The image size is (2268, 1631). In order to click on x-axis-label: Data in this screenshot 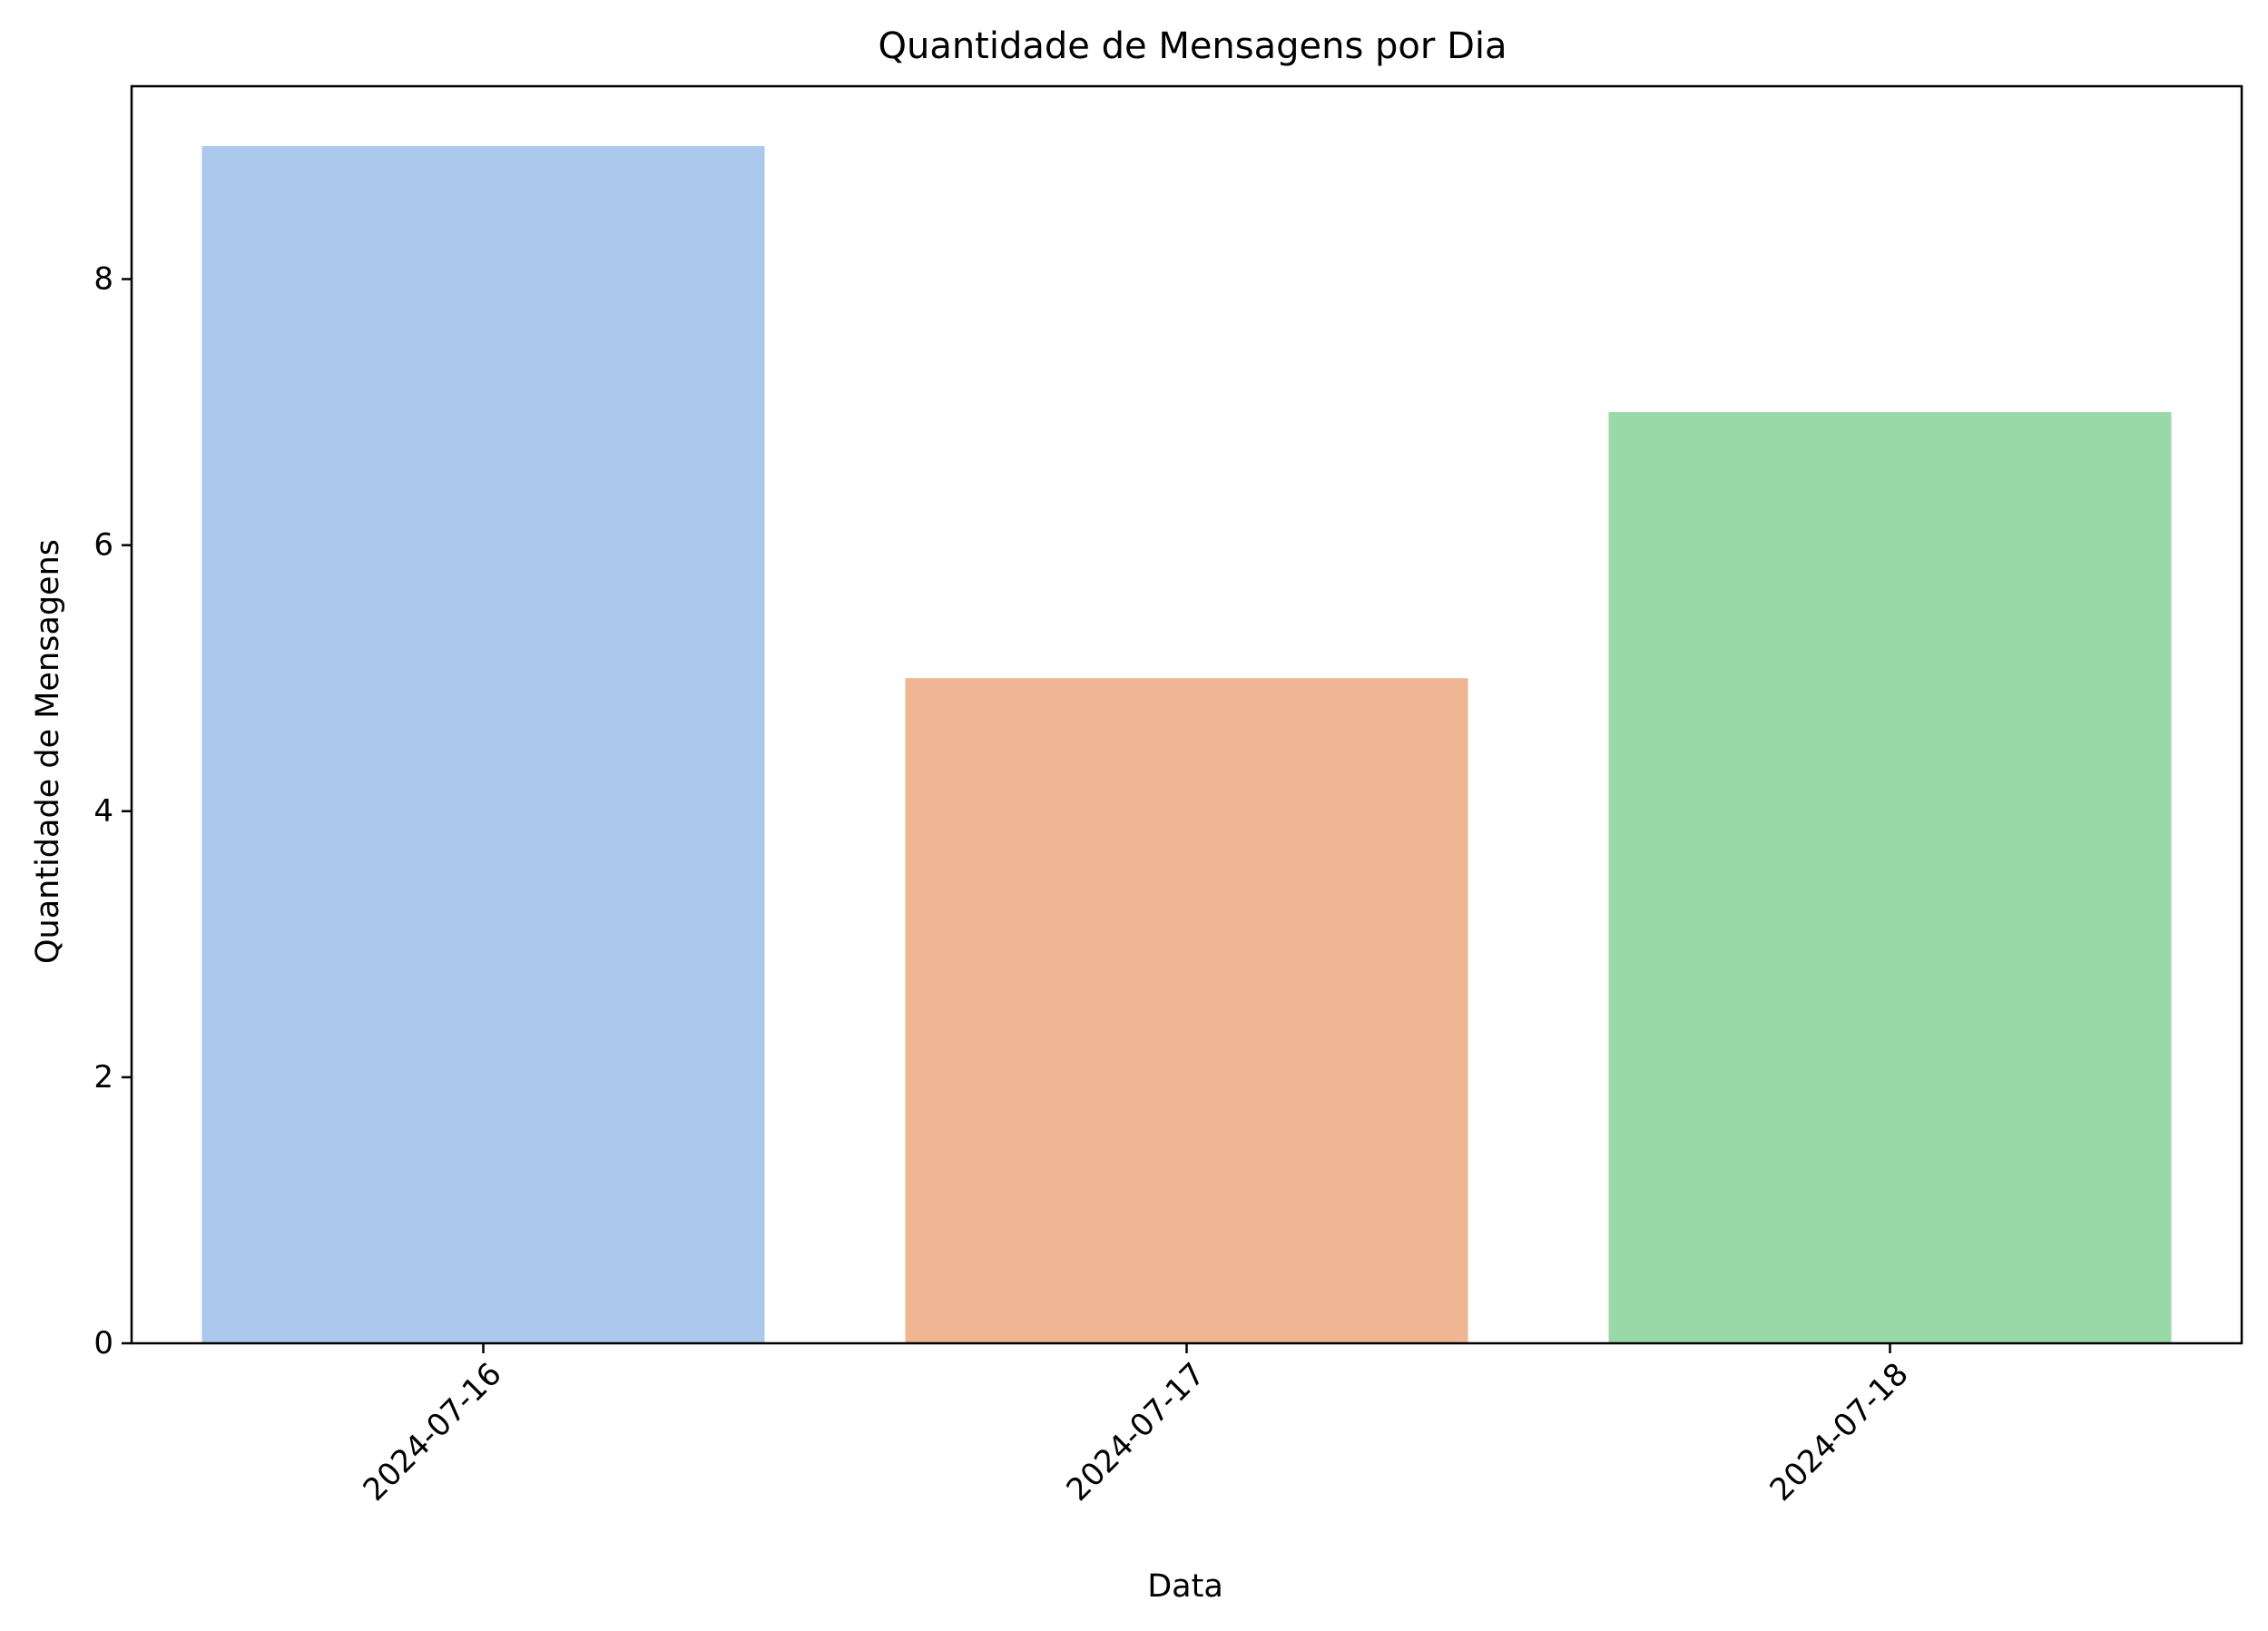, I will do `click(1185, 1586)`.